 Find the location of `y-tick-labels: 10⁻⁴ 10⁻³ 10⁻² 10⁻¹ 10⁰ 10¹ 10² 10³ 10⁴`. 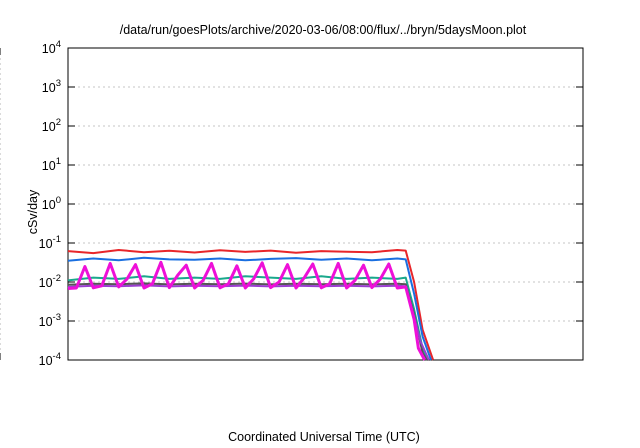

y-tick-labels: 10⁻⁴ 10⁻³ 10⁻² 10⁻¹ 10⁰ 10¹ 10² 10³ 10⁴ is located at coordinates (50, 203).